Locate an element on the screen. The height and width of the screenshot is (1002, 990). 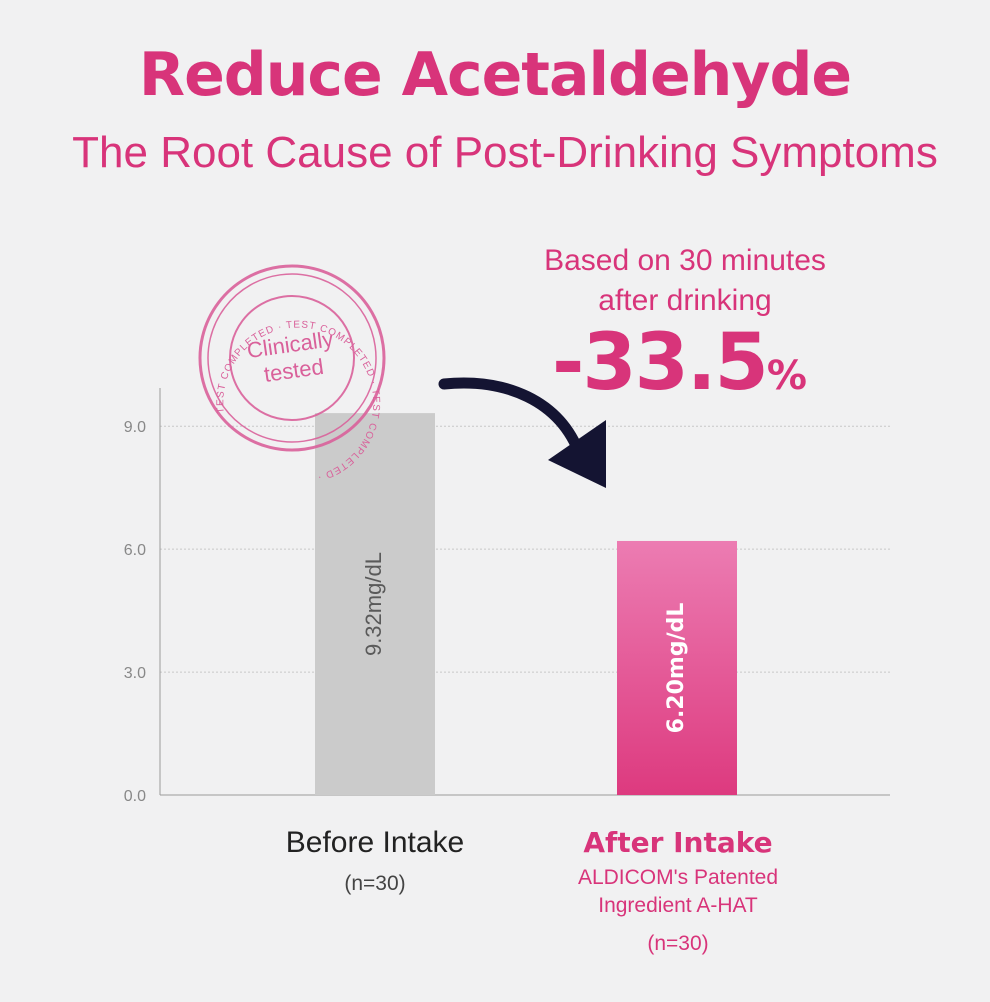
category-after-sub1: ALDICOM's Patented is located at coordinates (678, 877).